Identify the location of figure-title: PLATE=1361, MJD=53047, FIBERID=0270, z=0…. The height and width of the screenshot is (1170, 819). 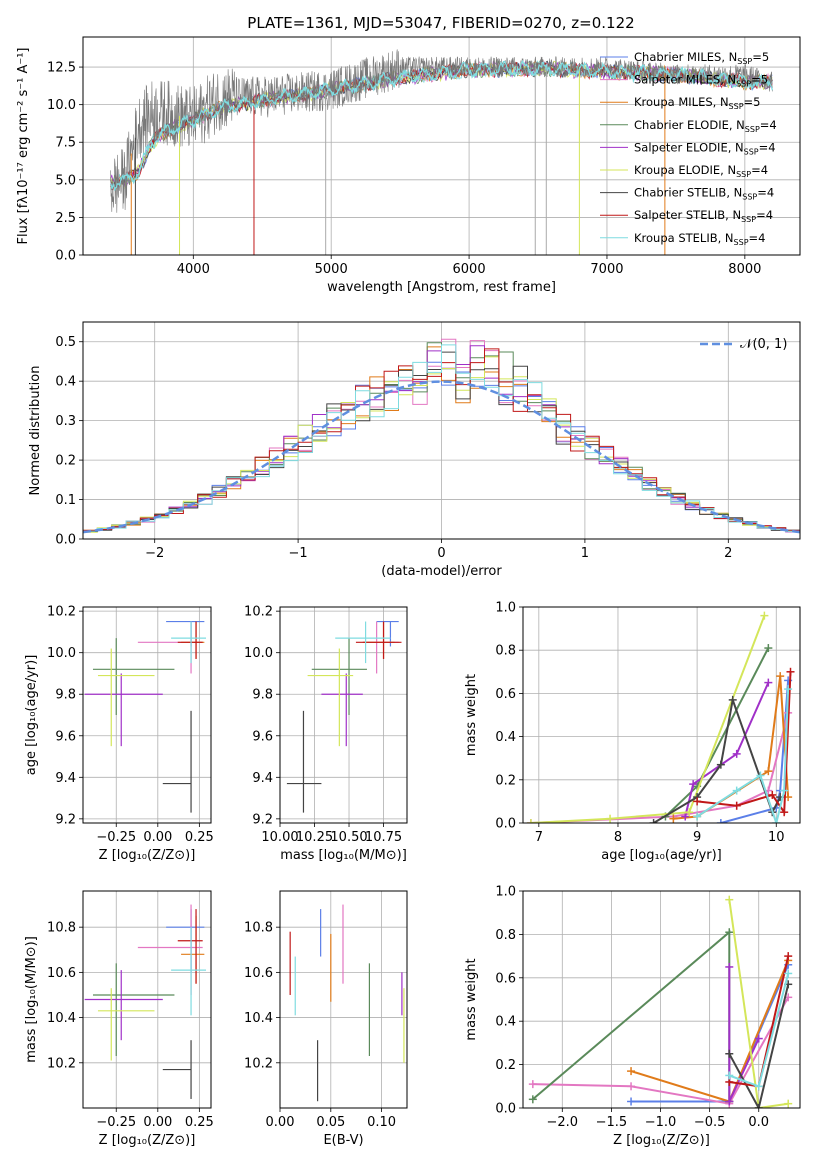
(440, 23).